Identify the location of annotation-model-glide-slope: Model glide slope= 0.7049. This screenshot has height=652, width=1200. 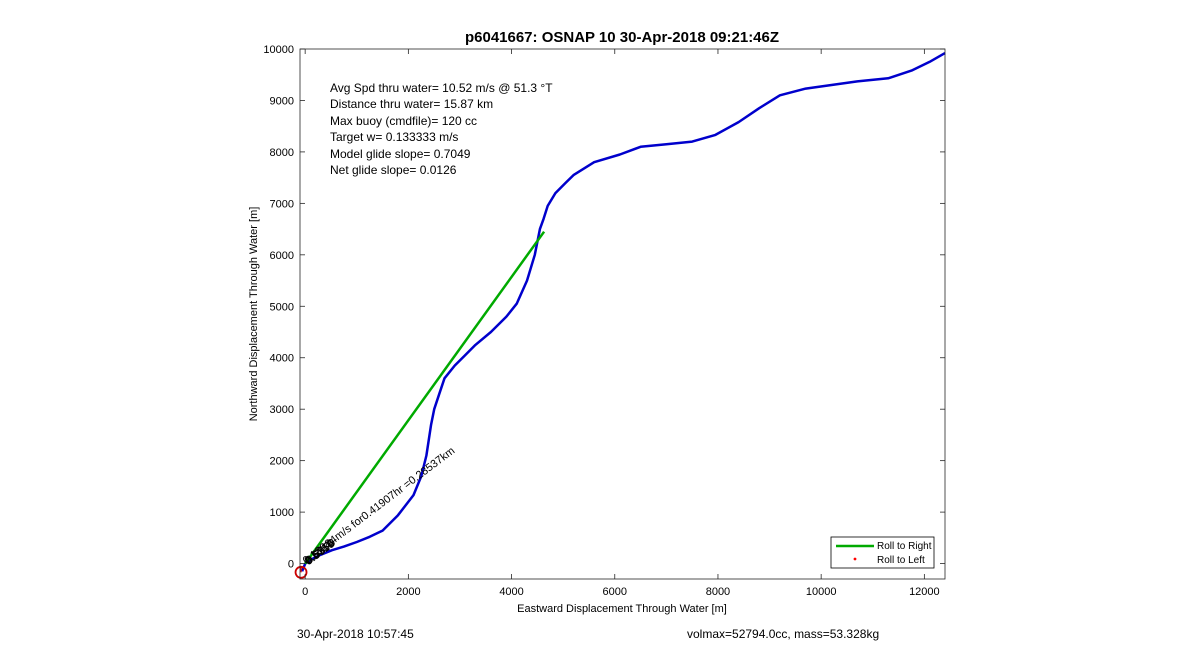
(400, 154).